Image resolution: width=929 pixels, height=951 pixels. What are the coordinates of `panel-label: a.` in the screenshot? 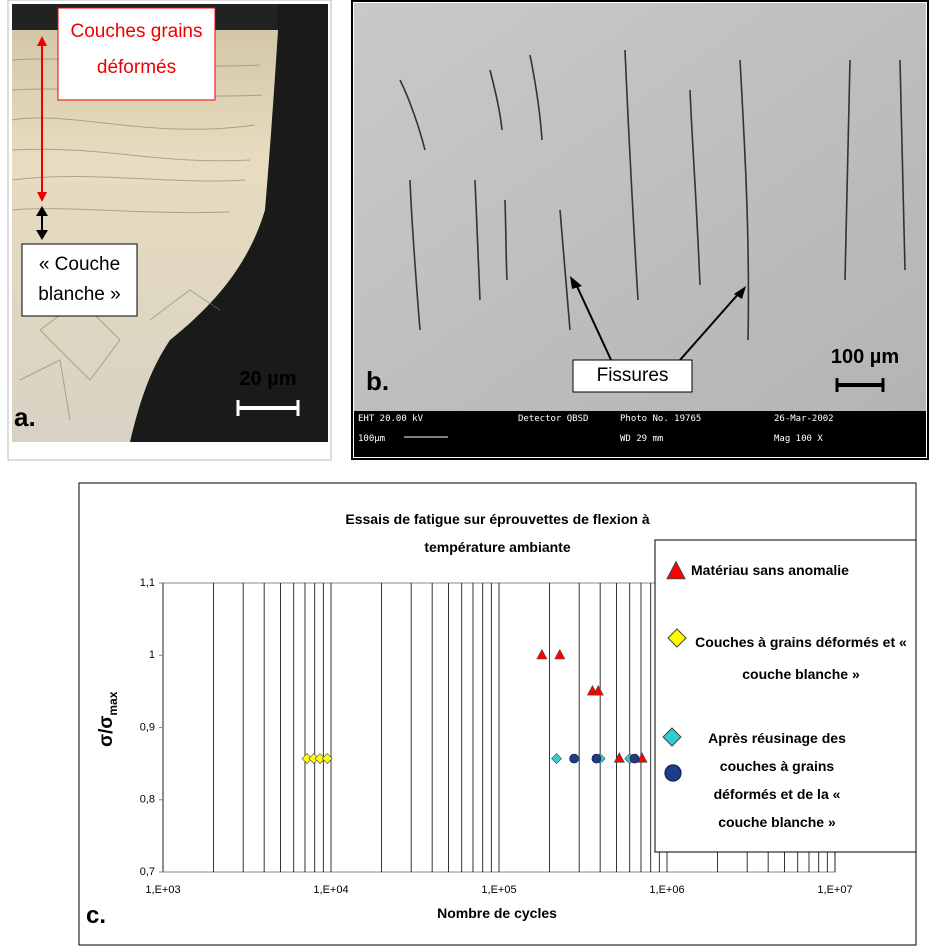 It's located at (25, 417).